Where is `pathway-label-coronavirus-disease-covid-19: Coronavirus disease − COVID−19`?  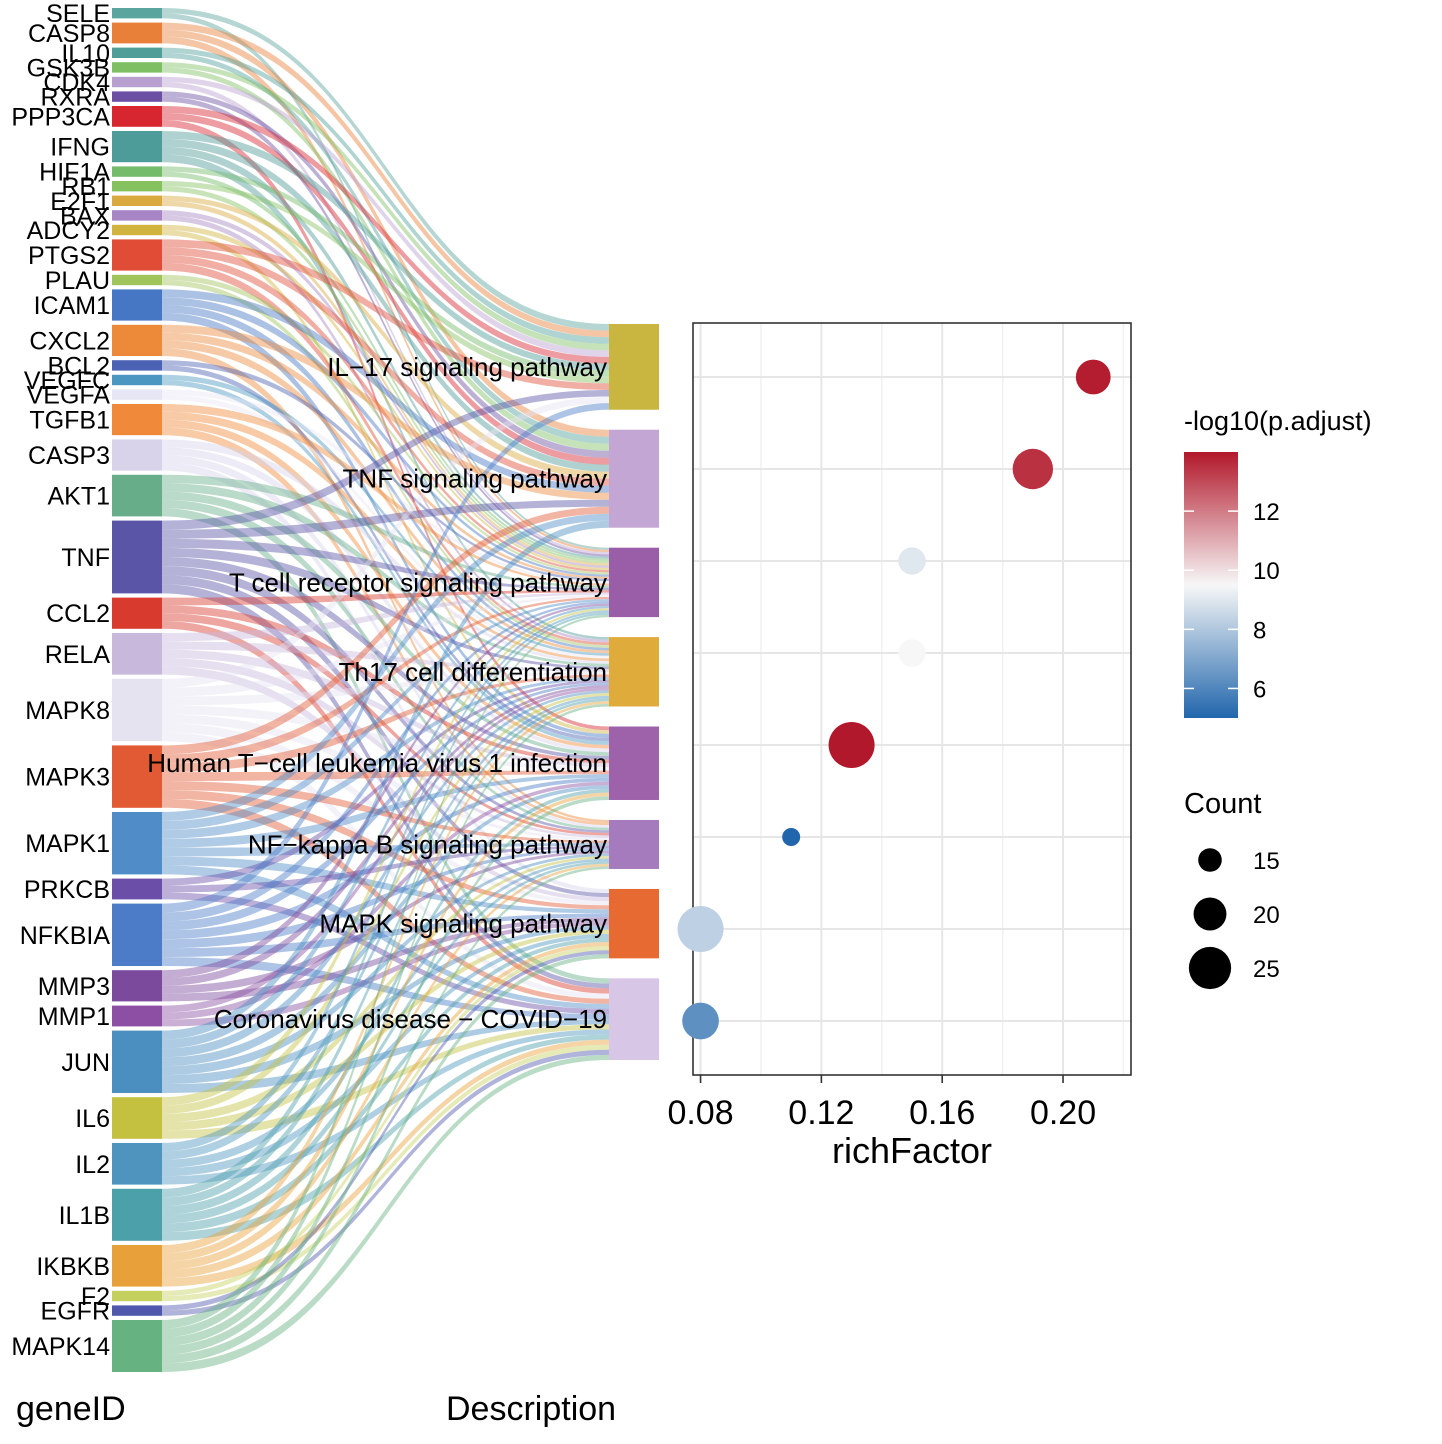 pathway-label-coronavirus-disease-covid-19: Coronavirus disease − COVID−19 is located at coordinates (410, 1019).